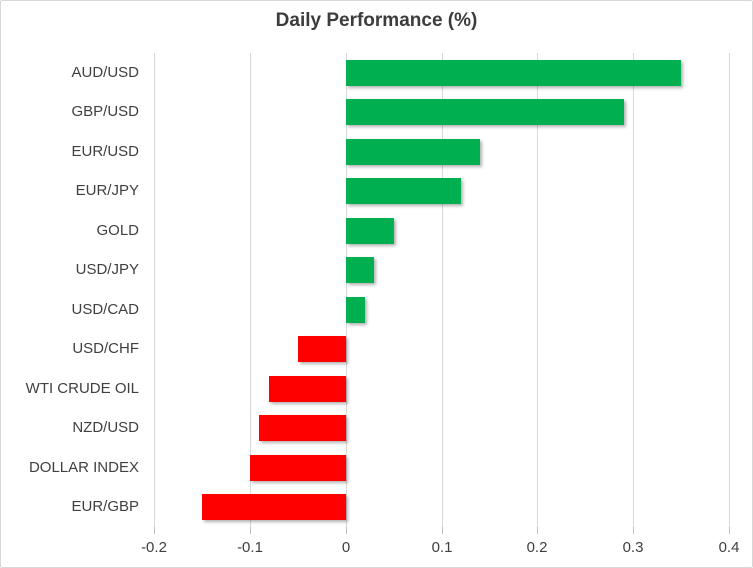  Describe the element at coordinates (537, 547) in the screenshot. I see `x-tick-label: 0.2` at that location.